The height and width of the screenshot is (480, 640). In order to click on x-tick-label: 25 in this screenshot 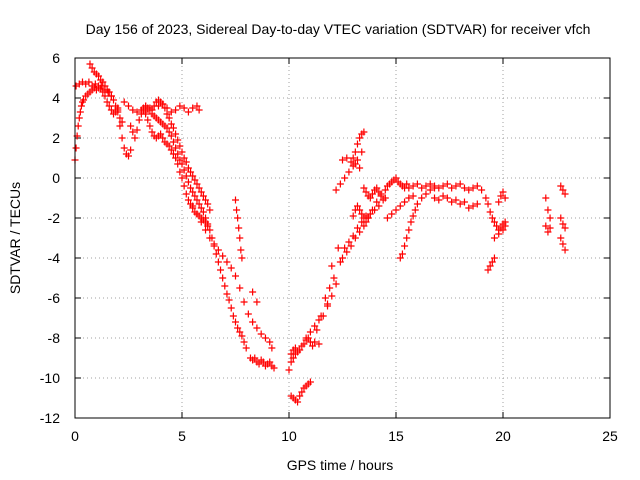, I will do `click(610, 436)`.